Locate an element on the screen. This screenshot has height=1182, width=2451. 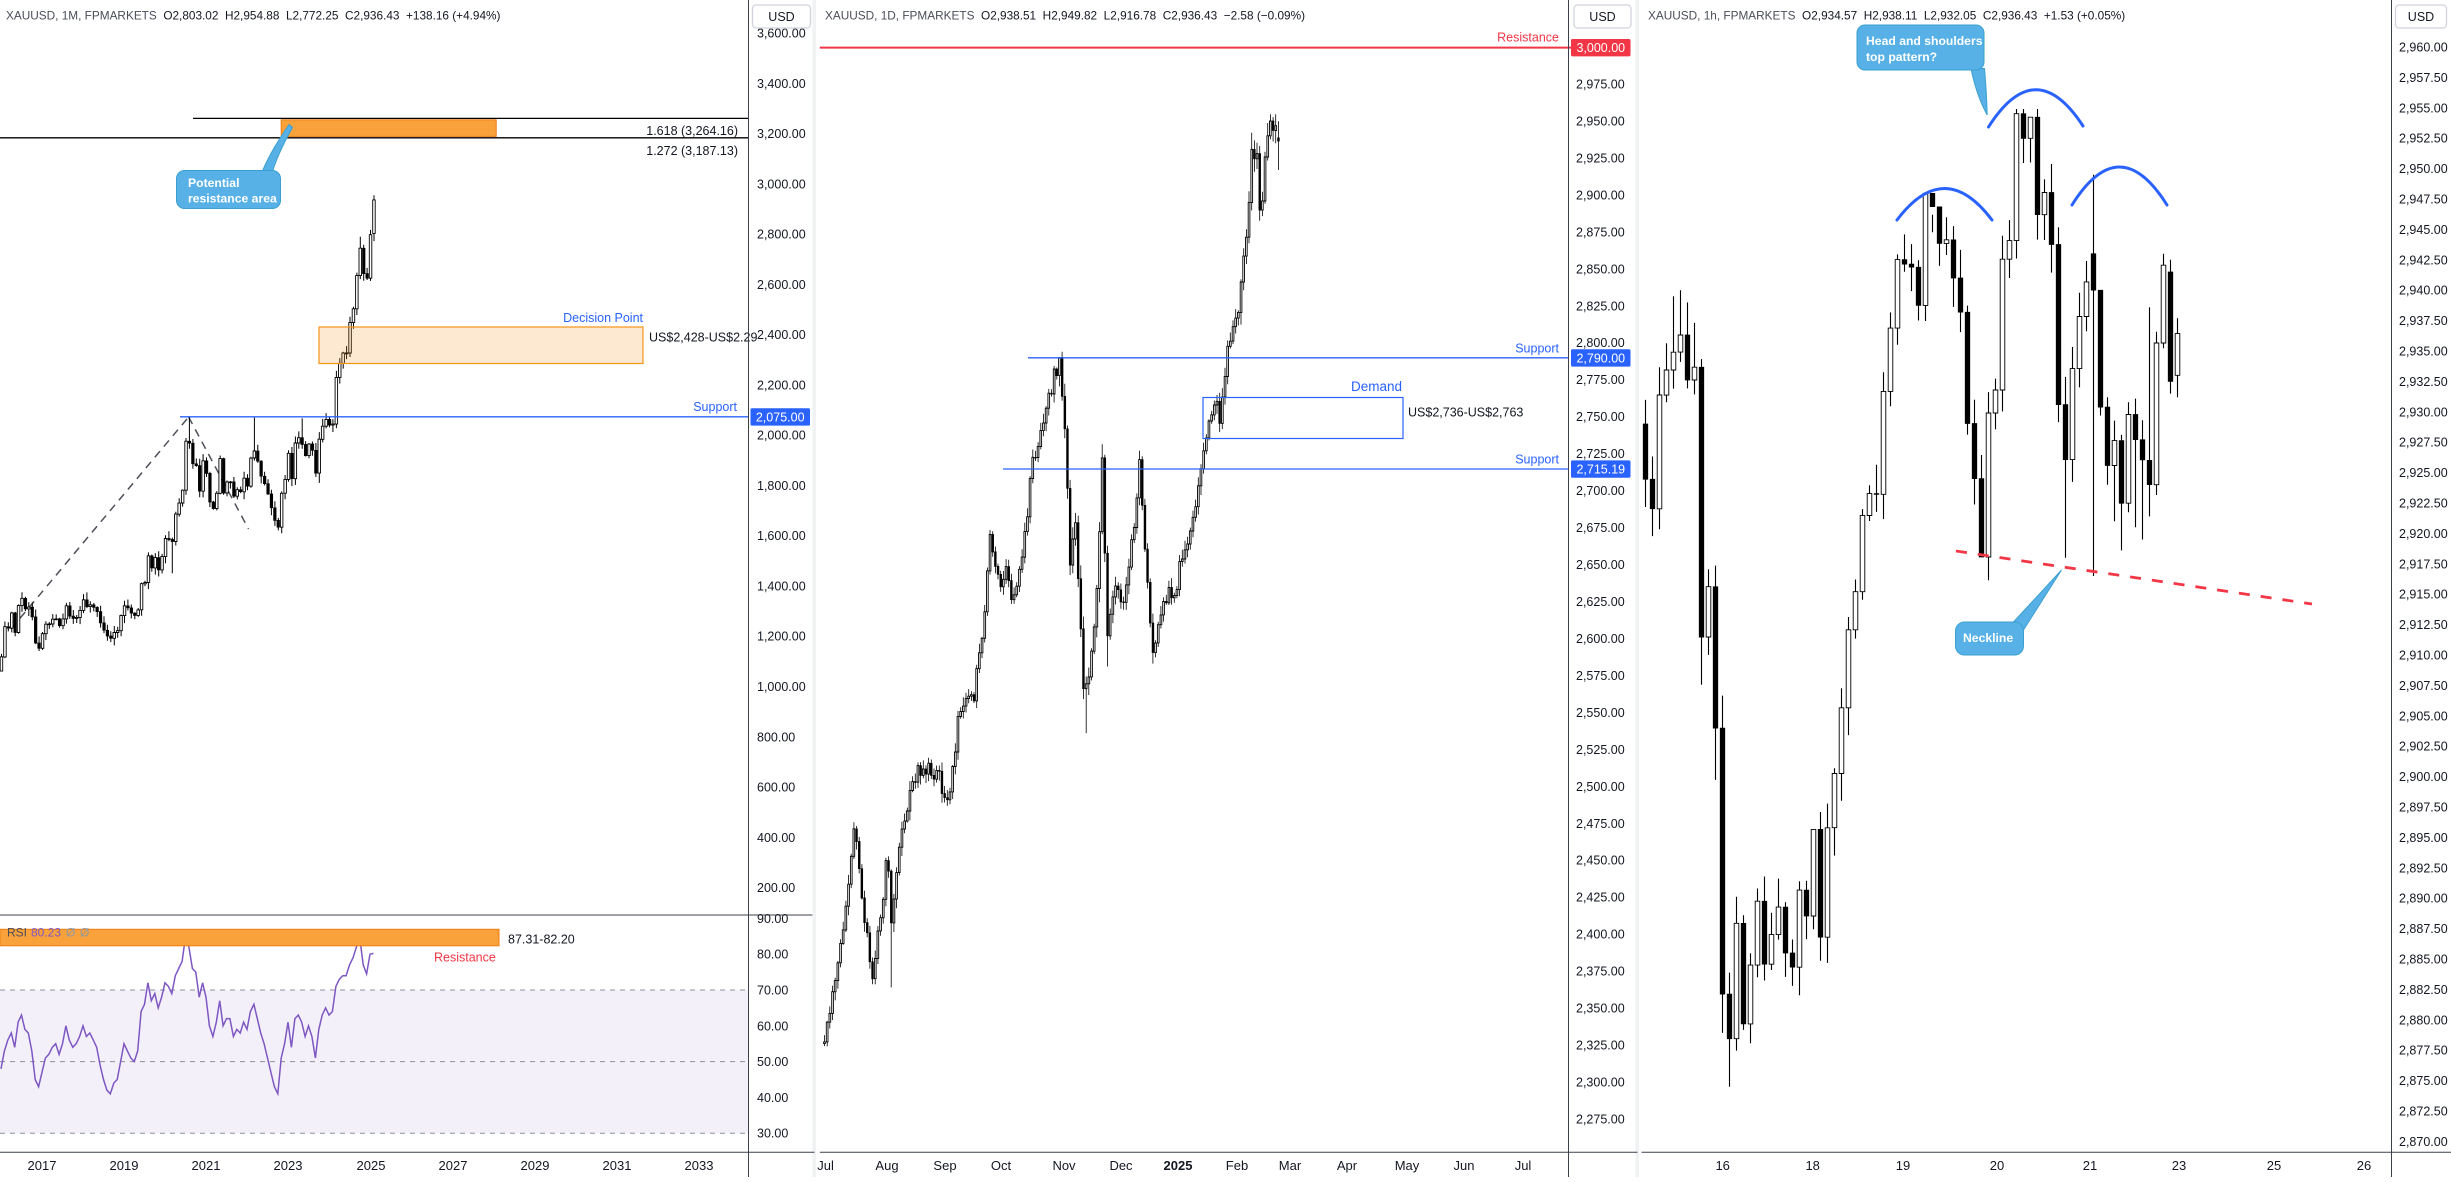
svg-text: US$2,736-US$2,763 is located at coordinates (1465, 413).